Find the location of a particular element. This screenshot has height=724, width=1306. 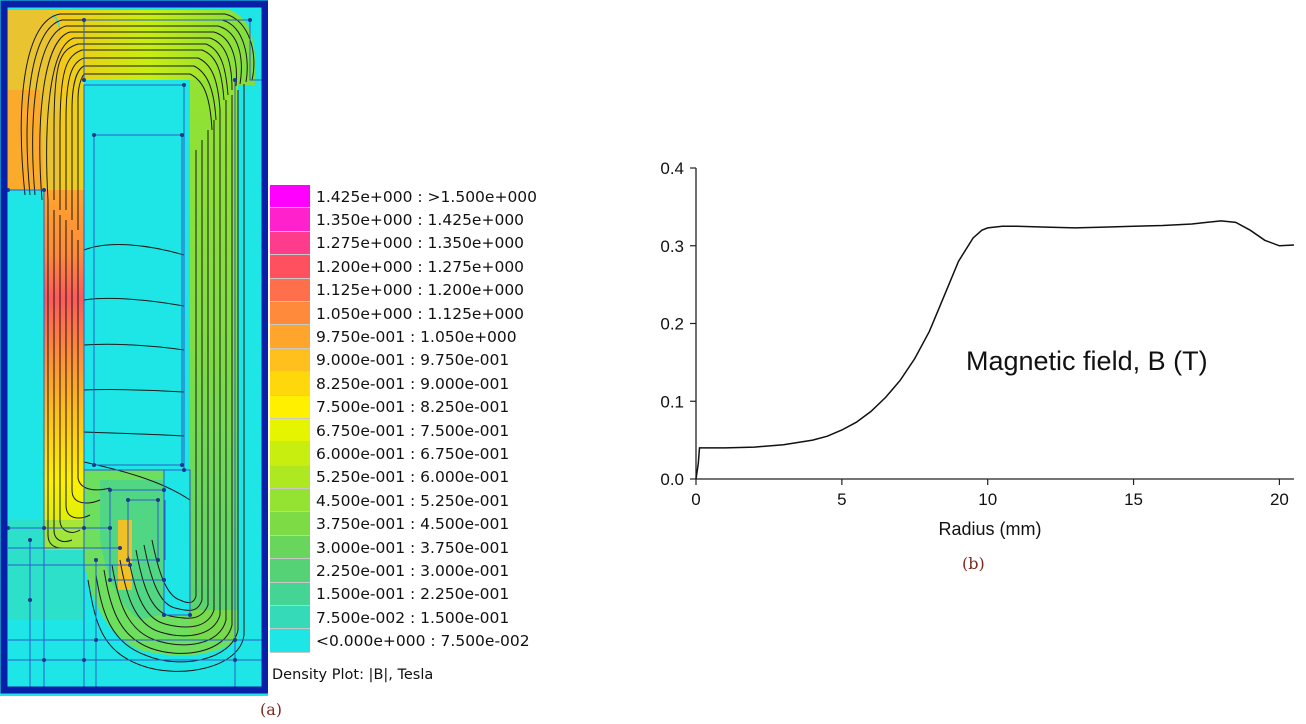

legend-range-label: 7.500e-002 : 1.500e-001 is located at coordinates (413, 617).